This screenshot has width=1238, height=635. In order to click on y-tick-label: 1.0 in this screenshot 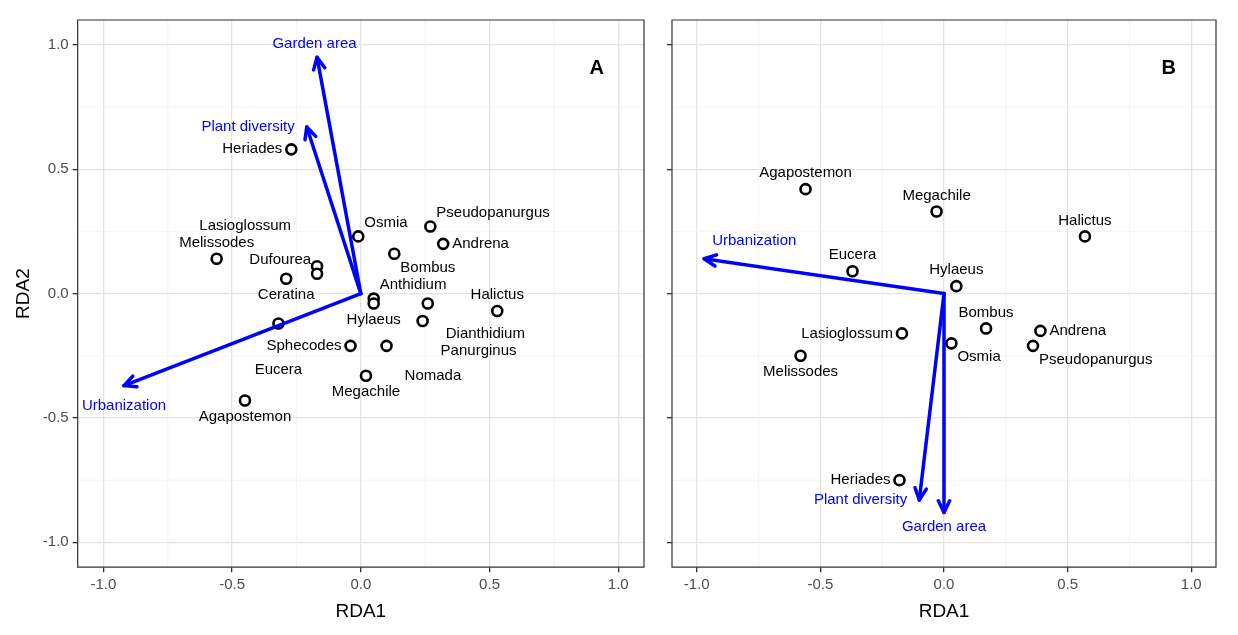, I will do `click(58, 44)`.